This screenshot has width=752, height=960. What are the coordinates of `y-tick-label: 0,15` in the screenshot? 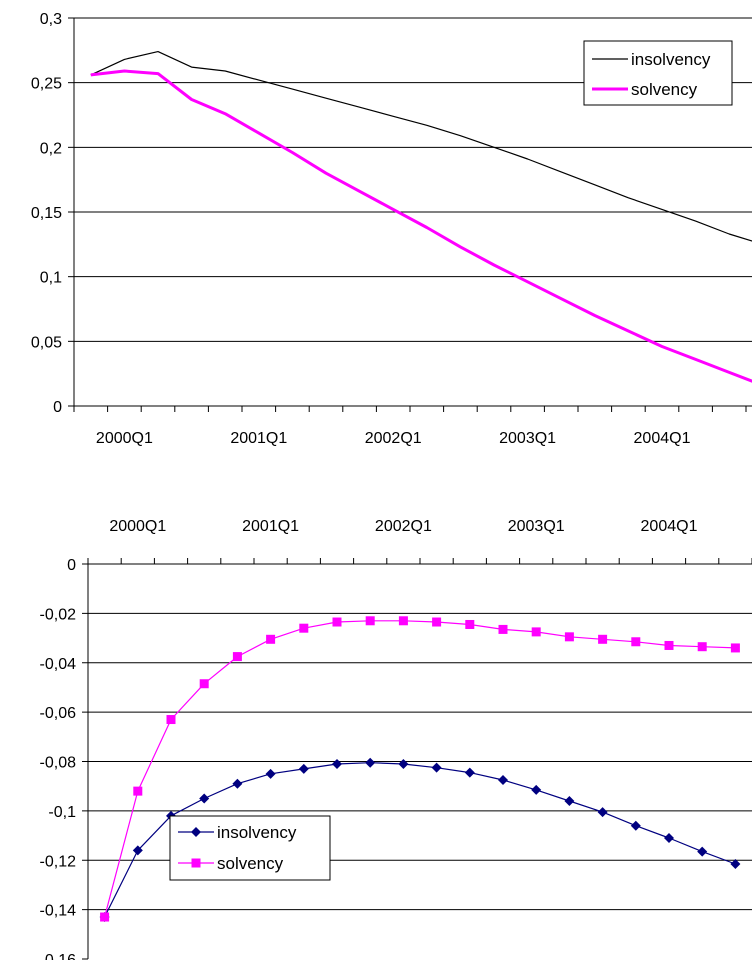 It's located at (46, 213).